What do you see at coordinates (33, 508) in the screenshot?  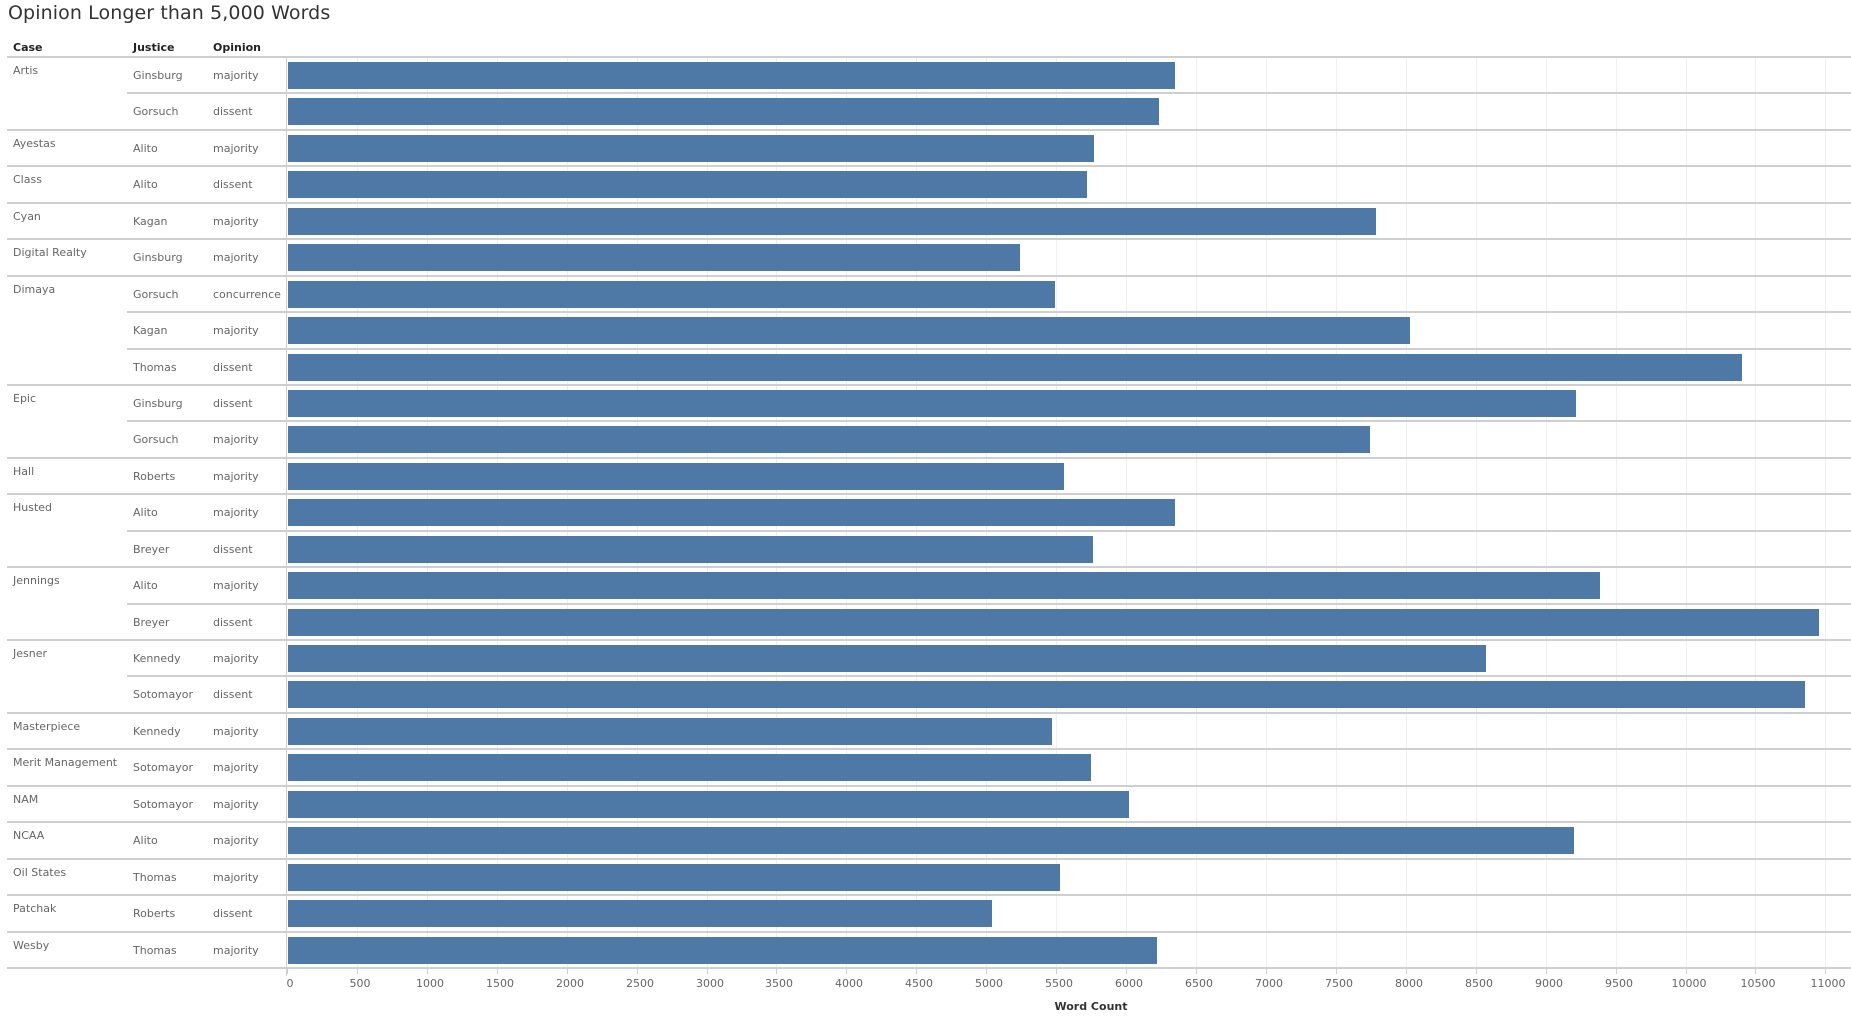 I see `case-cell: Husted` at bounding box center [33, 508].